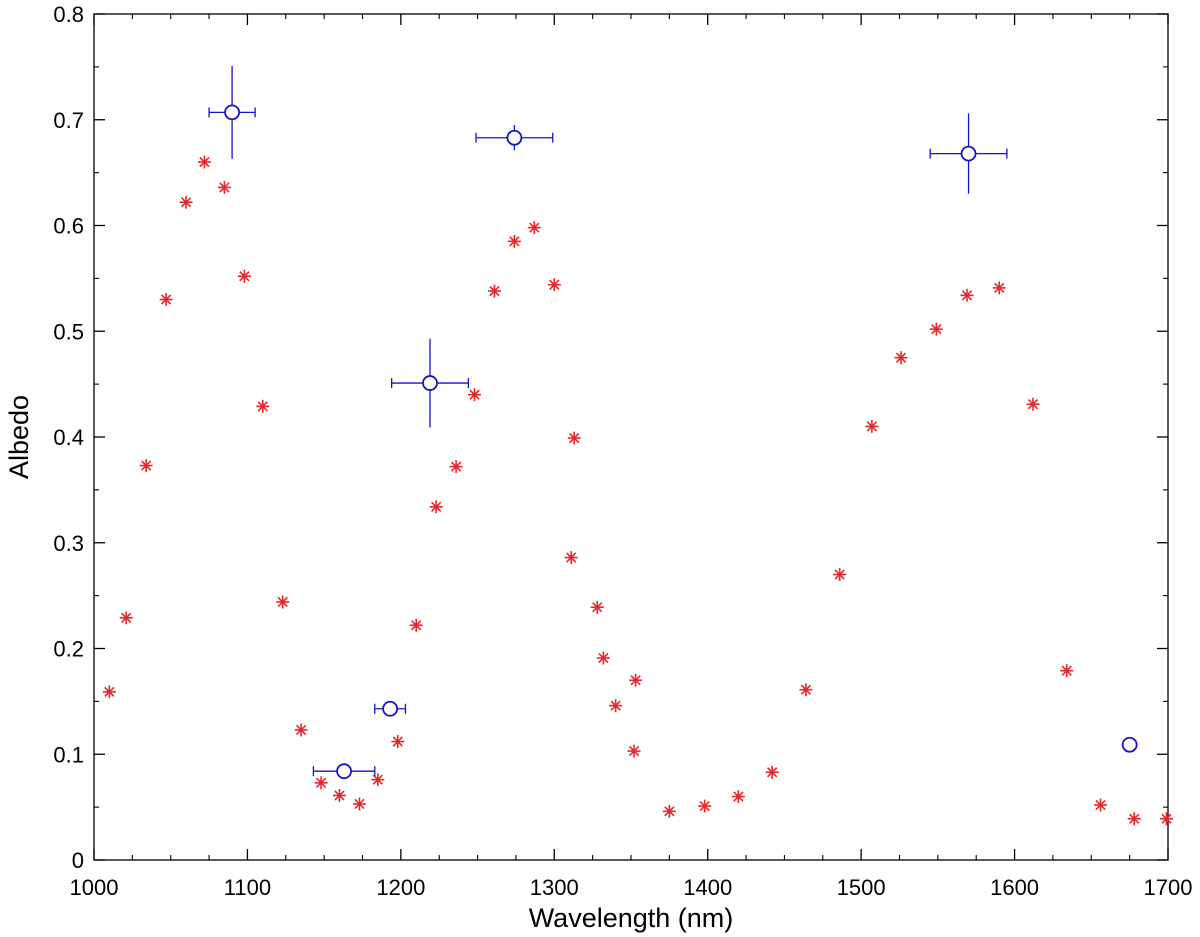 This screenshot has width=1200, height=937. What do you see at coordinates (19, 437) in the screenshot?
I see `y-axis-title: Albedo` at bounding box center [19, 437].